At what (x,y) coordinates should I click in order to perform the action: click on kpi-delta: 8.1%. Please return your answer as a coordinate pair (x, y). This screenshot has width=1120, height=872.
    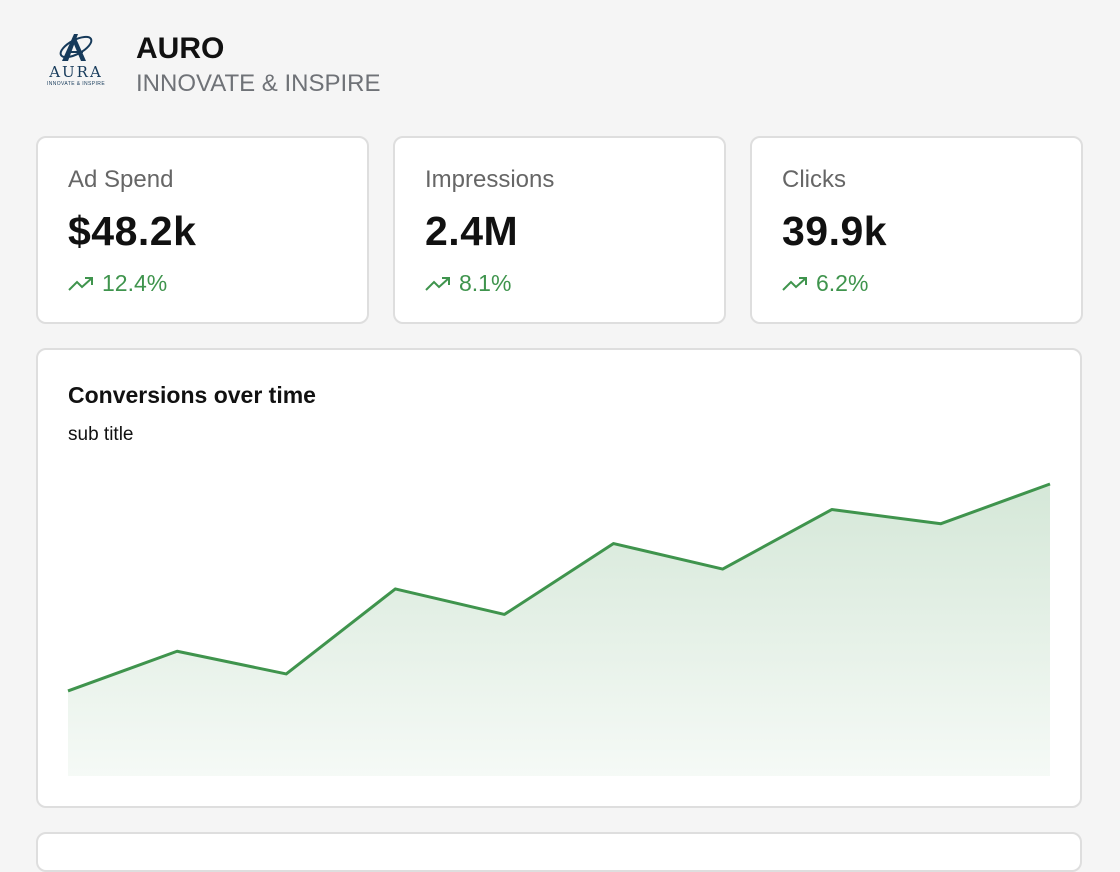
    Looking at the image, I should click on (468, 283).